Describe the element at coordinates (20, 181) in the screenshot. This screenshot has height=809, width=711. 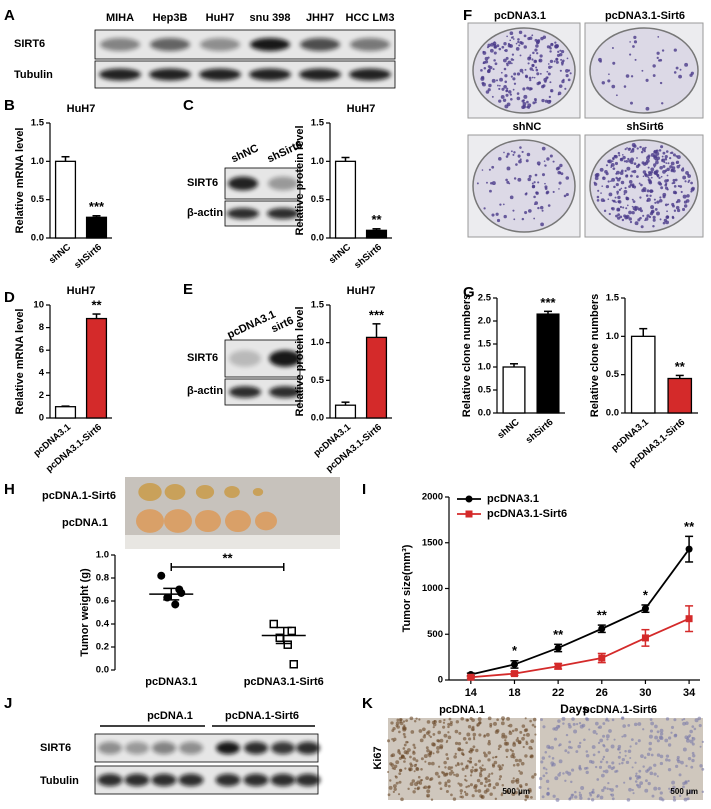
I see `y-axis-label: Relative mRNA level` at that location.